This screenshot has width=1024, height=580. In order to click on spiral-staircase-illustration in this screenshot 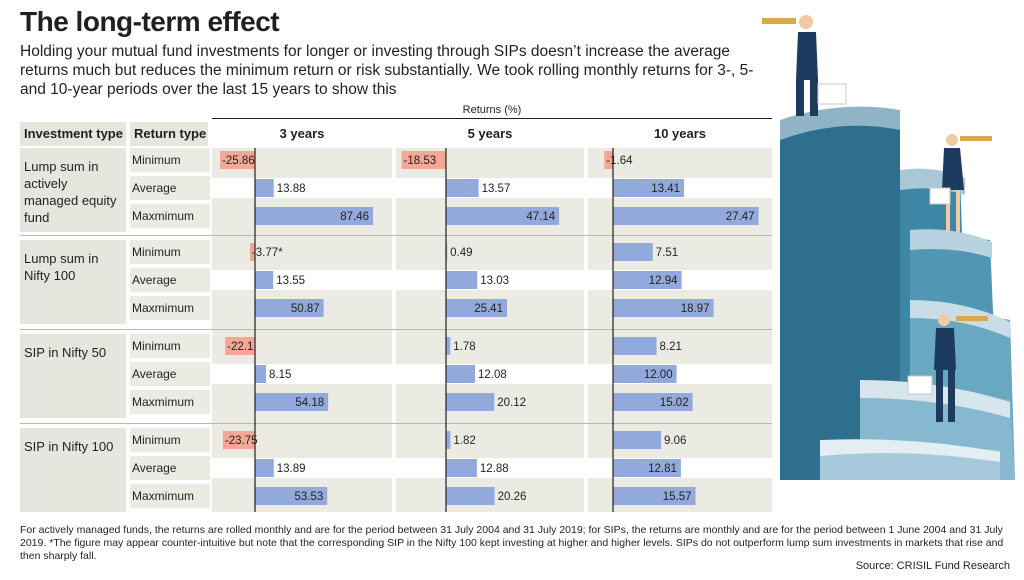, I will do `click(897, 293)`.